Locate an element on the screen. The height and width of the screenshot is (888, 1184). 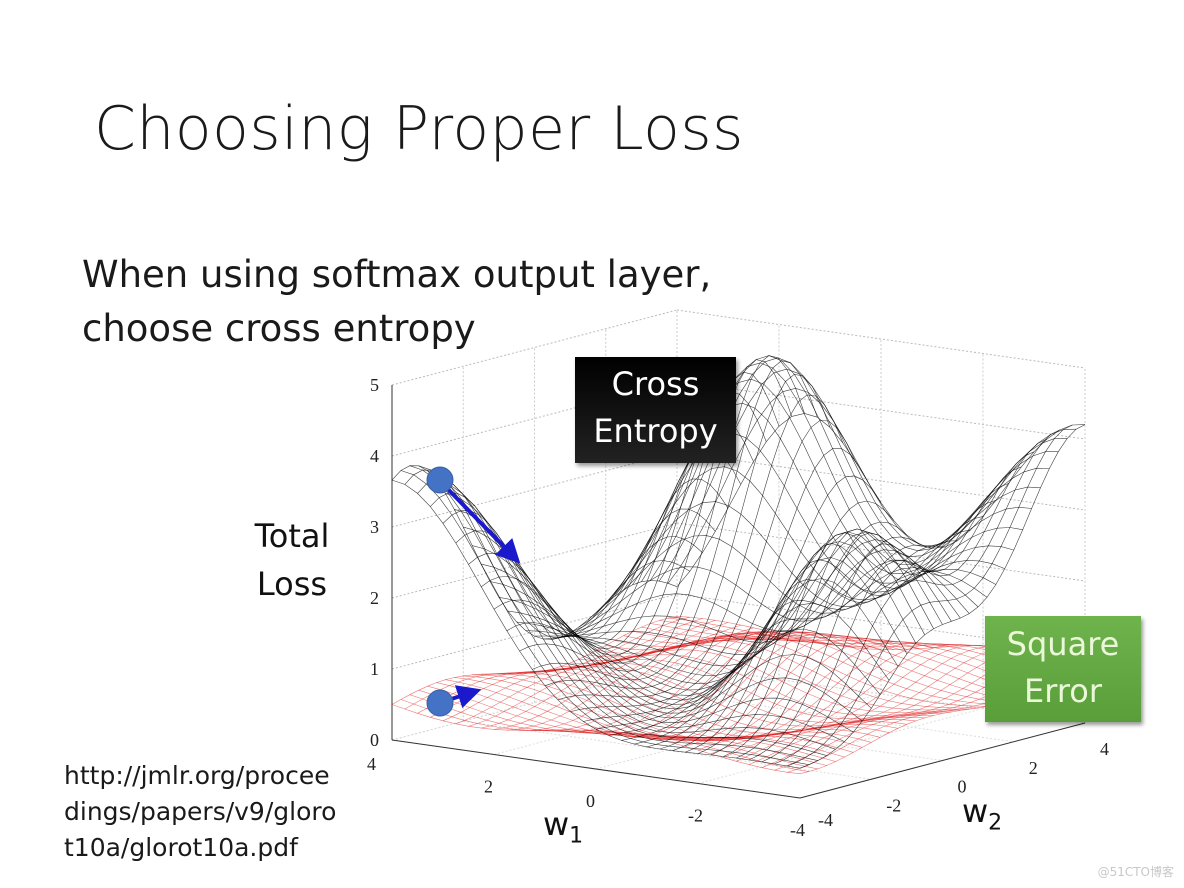
z-tick-label: 4 is located at coordinates (374, 456).